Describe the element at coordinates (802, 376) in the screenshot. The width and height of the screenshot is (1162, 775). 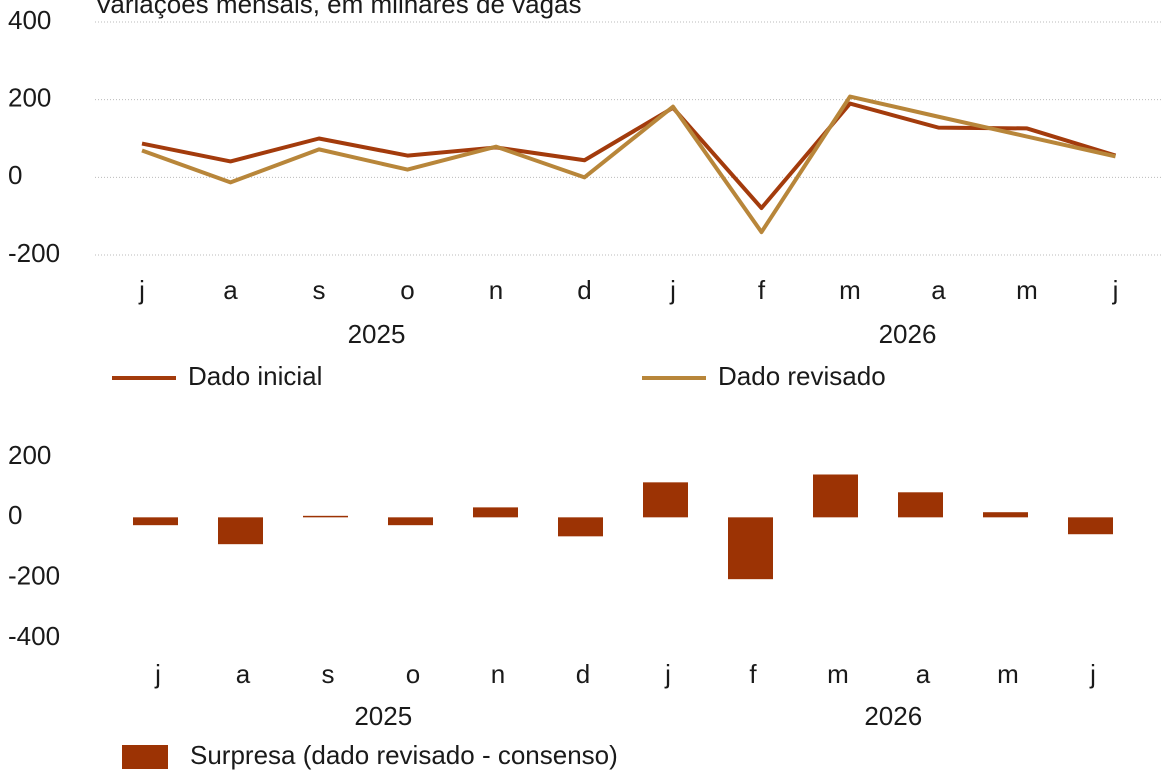
I see `legend-label: Dado revisado` at that location.